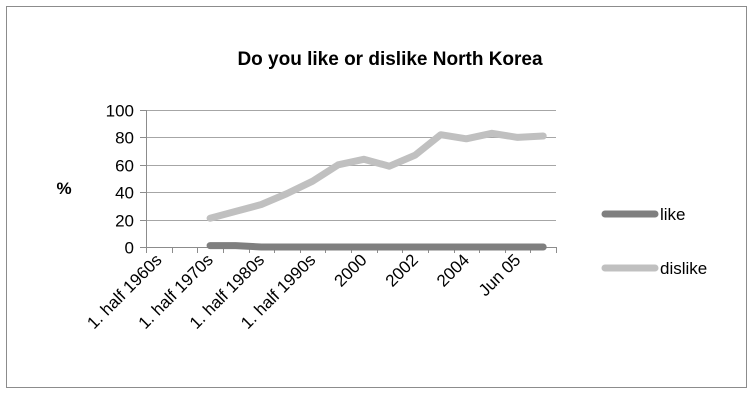  What do you see at coordinates (124, 193) in the screenshot?
I see `y-tick-label: 40` at bounding box center [124, 193].